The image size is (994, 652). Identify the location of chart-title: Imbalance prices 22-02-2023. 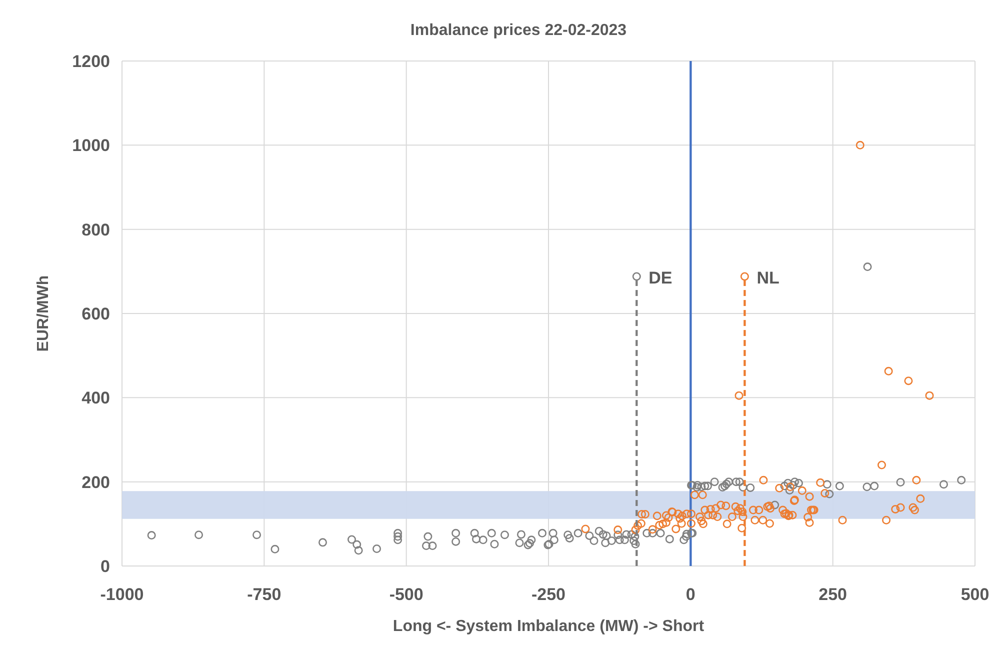
(518, 30).